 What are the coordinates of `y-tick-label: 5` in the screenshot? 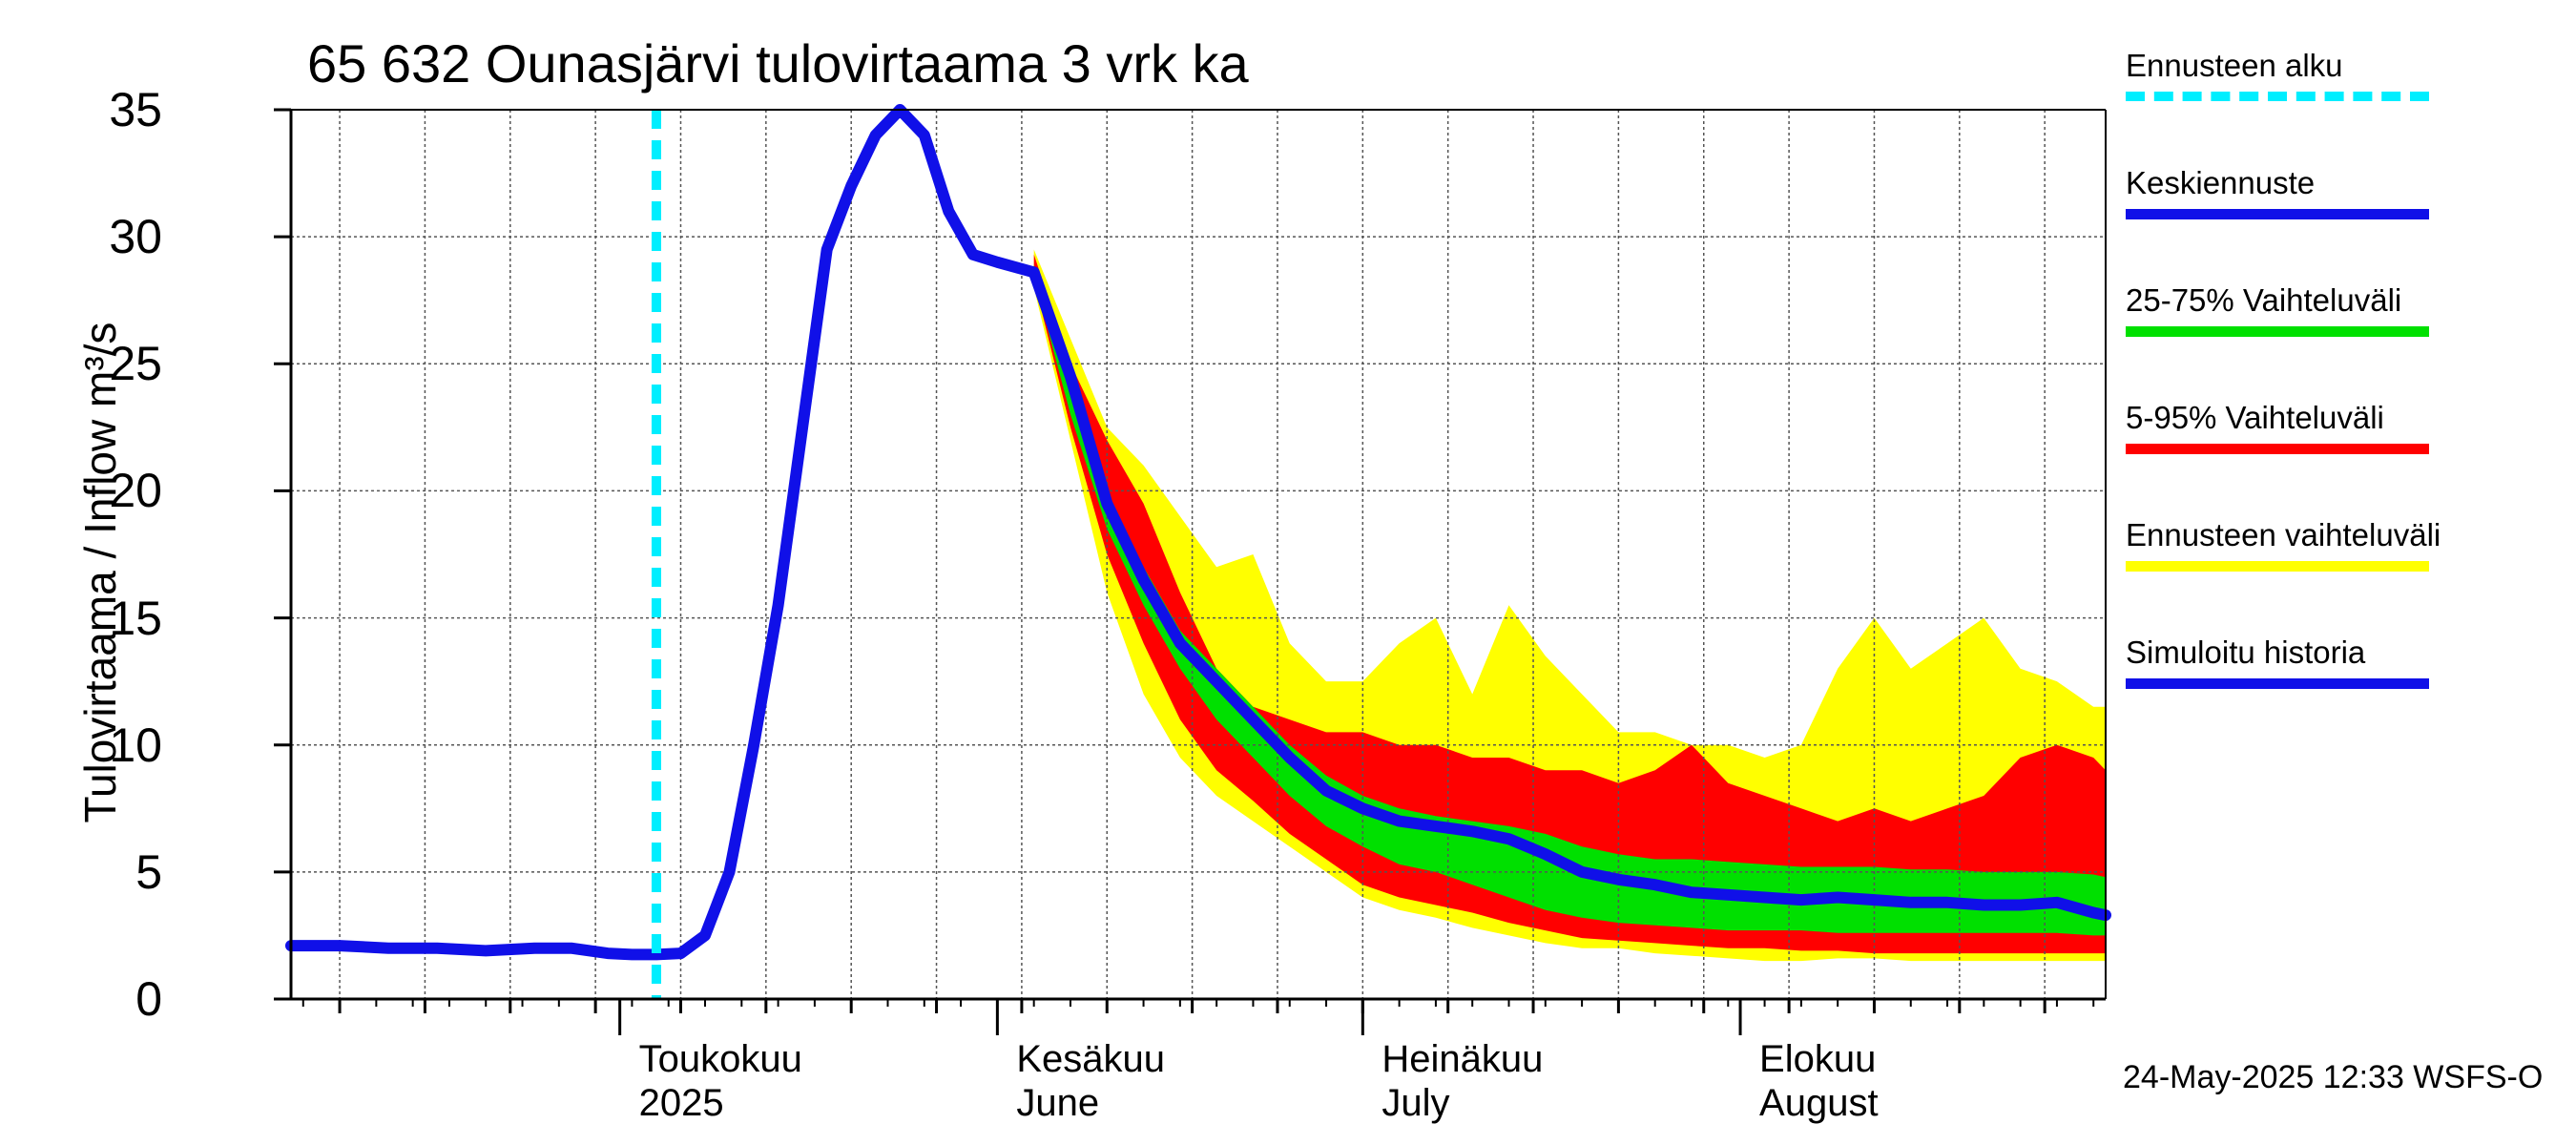 It's located at (148, 871).